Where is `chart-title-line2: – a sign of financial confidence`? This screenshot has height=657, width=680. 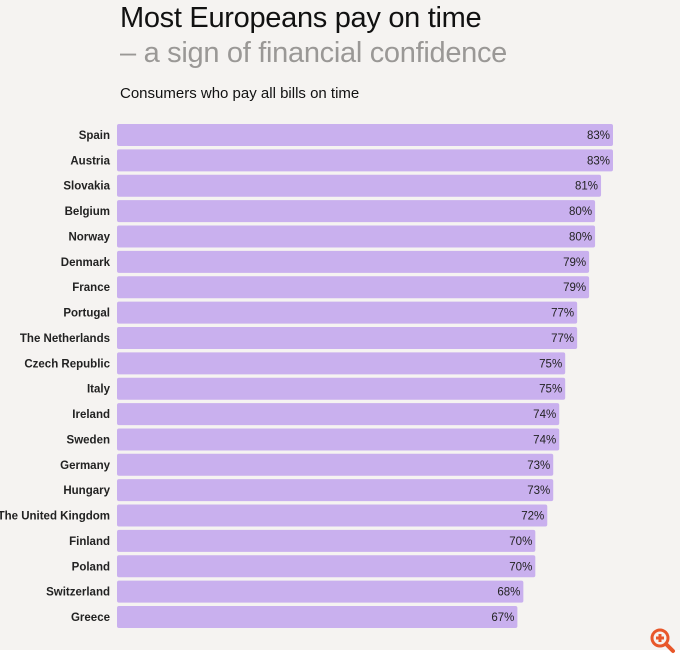
chart-title-line2: – a sign of financial confidence is located at coordinates (313, 53).